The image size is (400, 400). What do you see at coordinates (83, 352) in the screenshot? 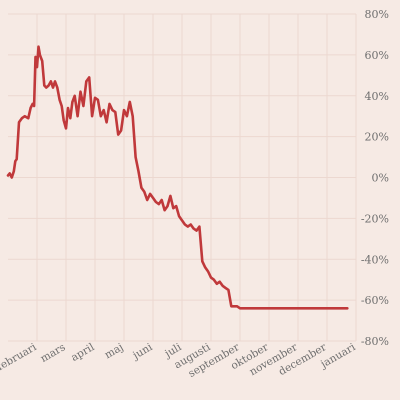
I see `x-tick-label: april` at bounding box center [83, 352].